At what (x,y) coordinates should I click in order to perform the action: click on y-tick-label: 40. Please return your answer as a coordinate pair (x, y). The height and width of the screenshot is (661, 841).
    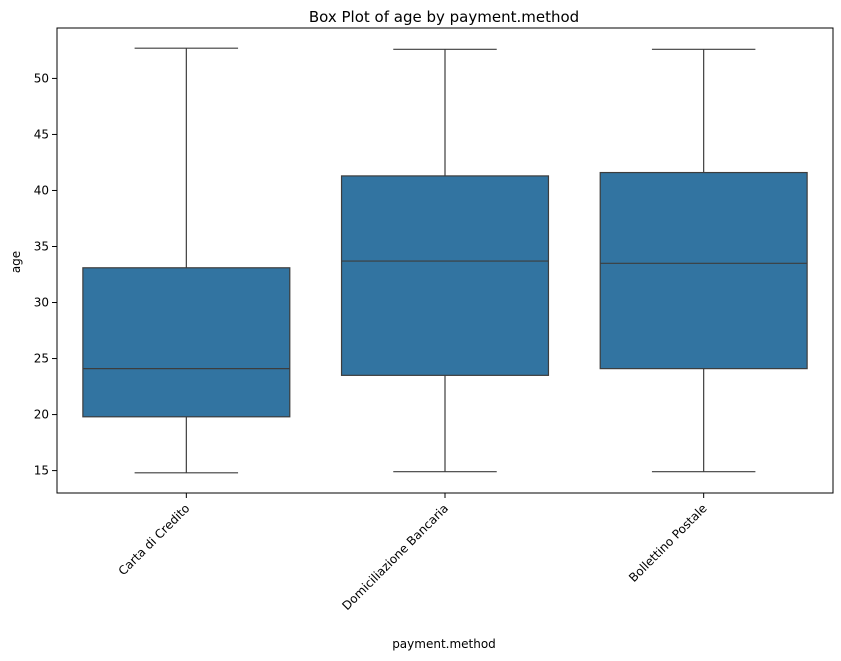
    Looking at the image, I should click on (41, 190).